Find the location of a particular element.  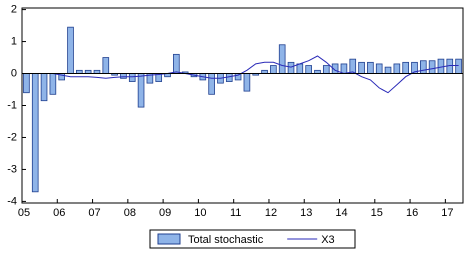

y-tick-label: -3 is located at coordinates (12, 169).